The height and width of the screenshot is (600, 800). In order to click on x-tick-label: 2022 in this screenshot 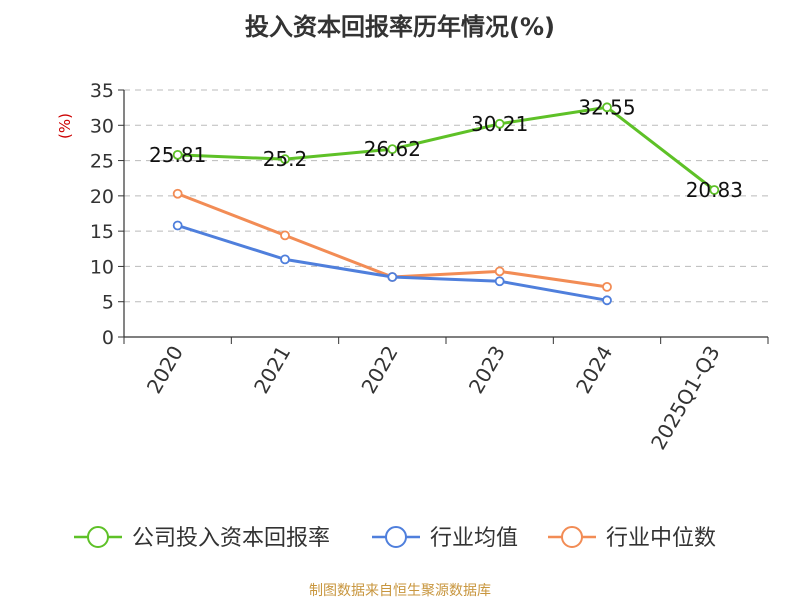, I will do `click(379, 370)`.